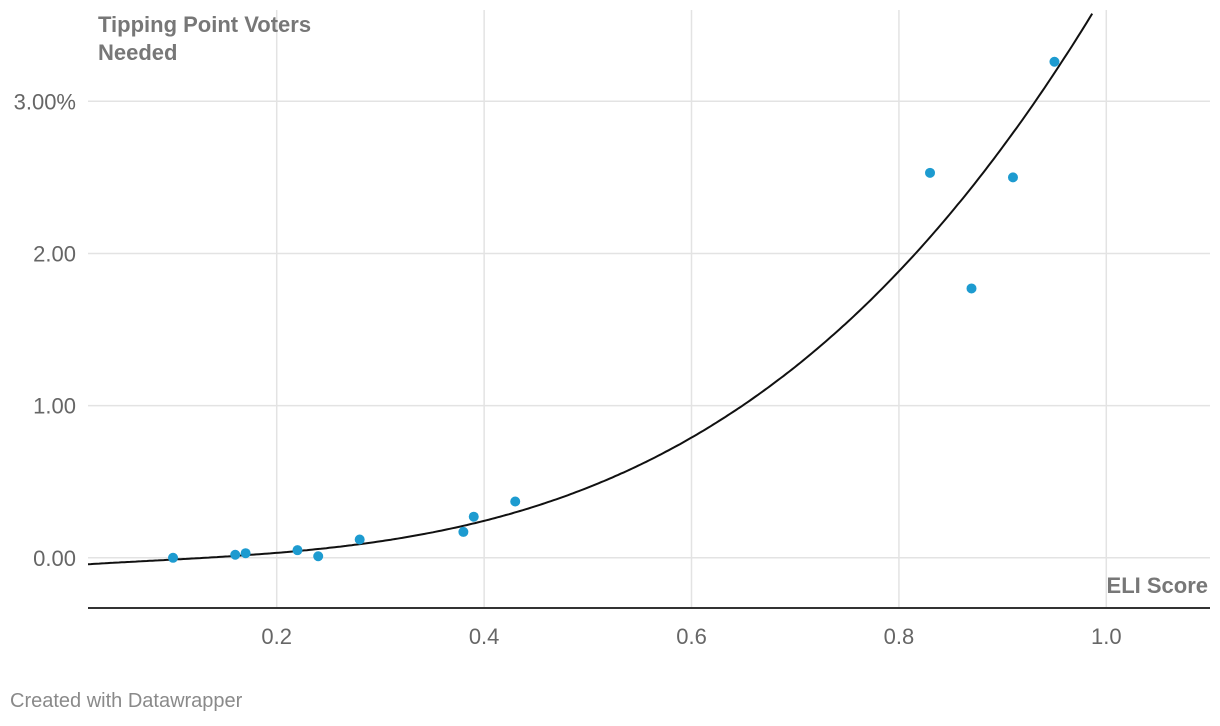  What do you see at coordinates (899, 636) in the screenshot?
I see `x-tick-label: 0.8` at bounding box center [899, 636].